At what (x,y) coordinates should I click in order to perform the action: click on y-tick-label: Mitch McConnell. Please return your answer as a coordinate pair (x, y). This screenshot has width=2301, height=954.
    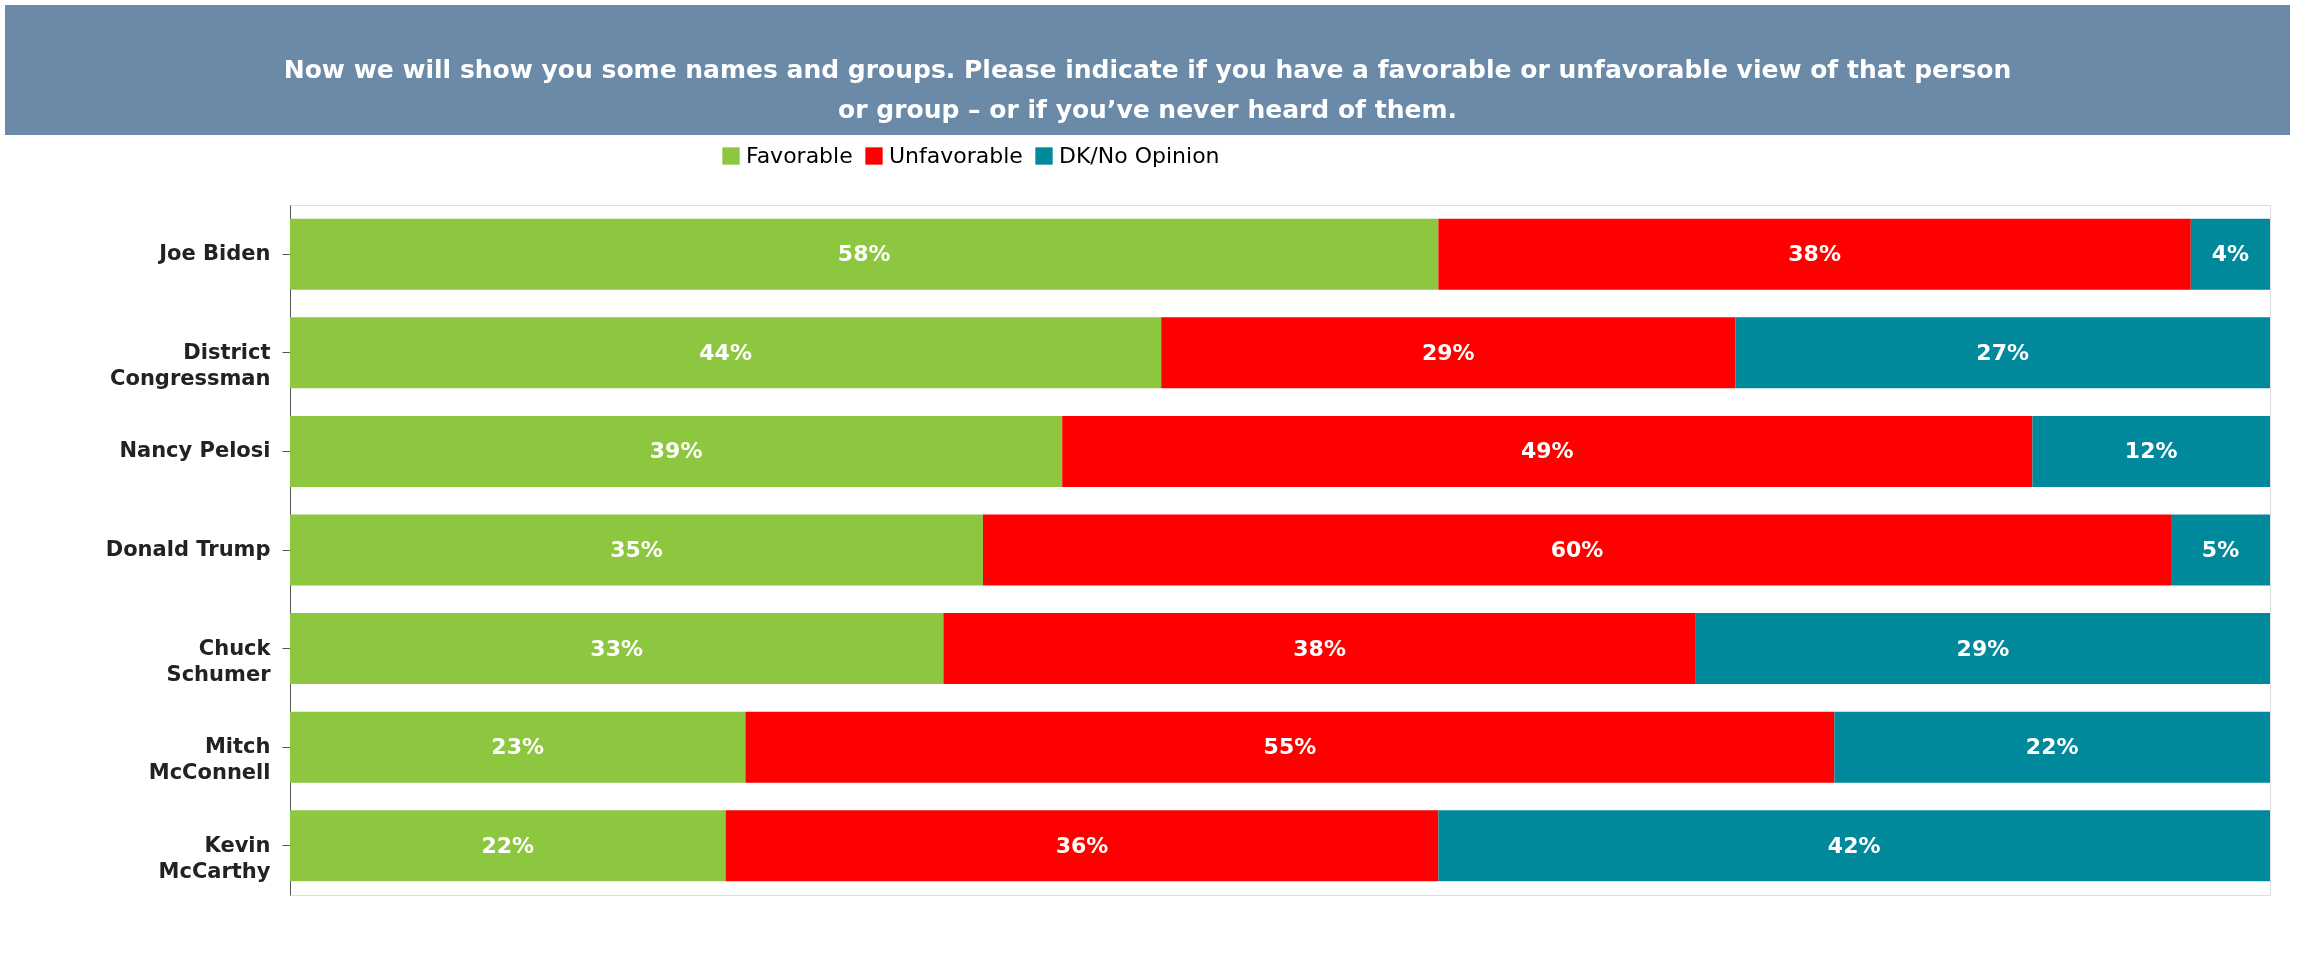
    Looking at the image, I should click on (209, 759).